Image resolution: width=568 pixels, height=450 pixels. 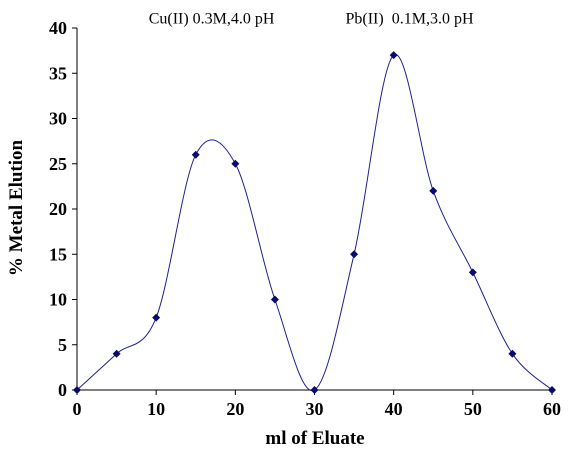 What do you see at coordinates (315, 409) in the screenshot?
I see `x-tick-label: 30` at bounding box center [315, 409].